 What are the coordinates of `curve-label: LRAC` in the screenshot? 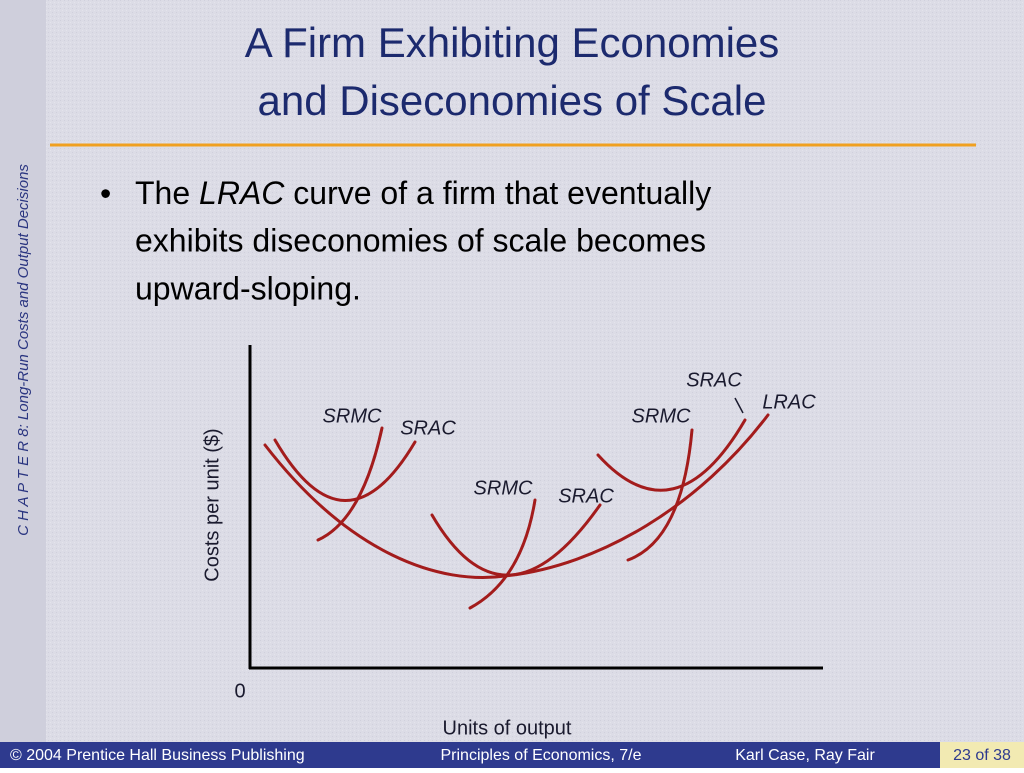 It's located at (789, 402).